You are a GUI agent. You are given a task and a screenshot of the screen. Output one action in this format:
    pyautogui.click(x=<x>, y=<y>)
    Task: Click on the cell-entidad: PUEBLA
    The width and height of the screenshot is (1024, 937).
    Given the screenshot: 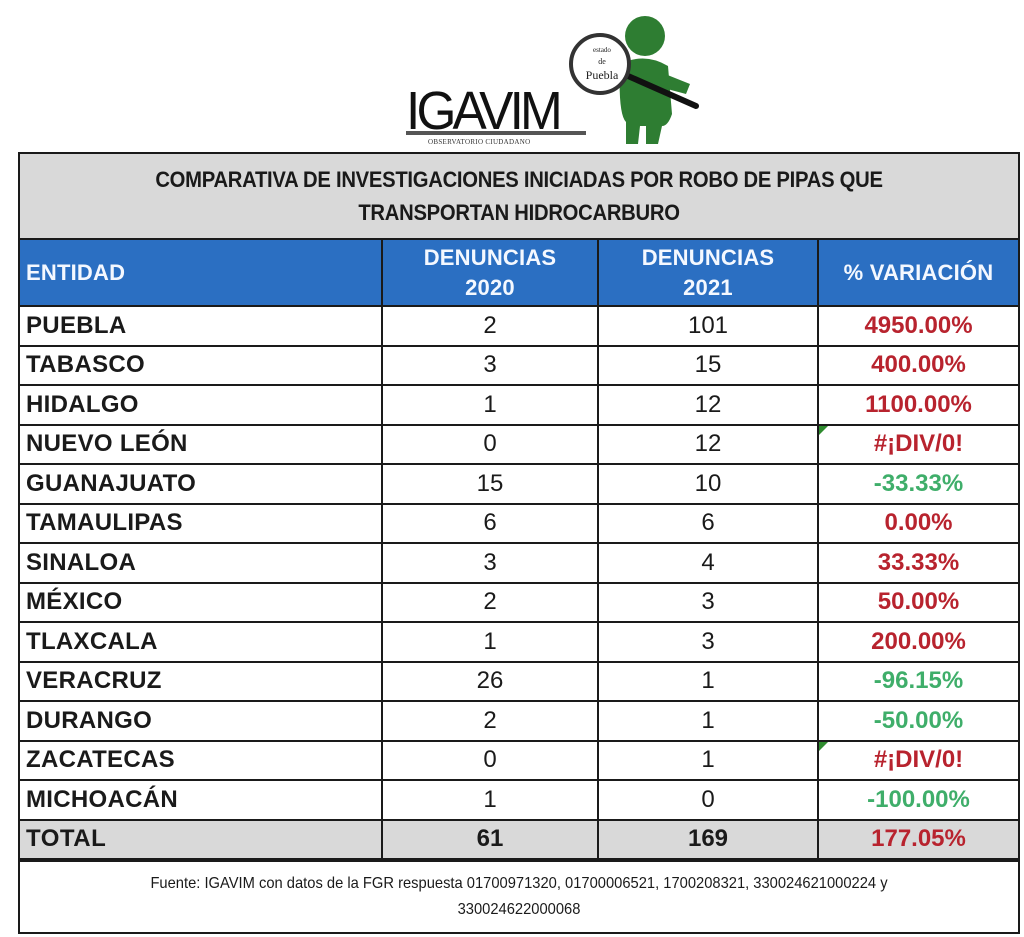 What is the action you would take?
    pyautogui.click(x=201, y=326)
    